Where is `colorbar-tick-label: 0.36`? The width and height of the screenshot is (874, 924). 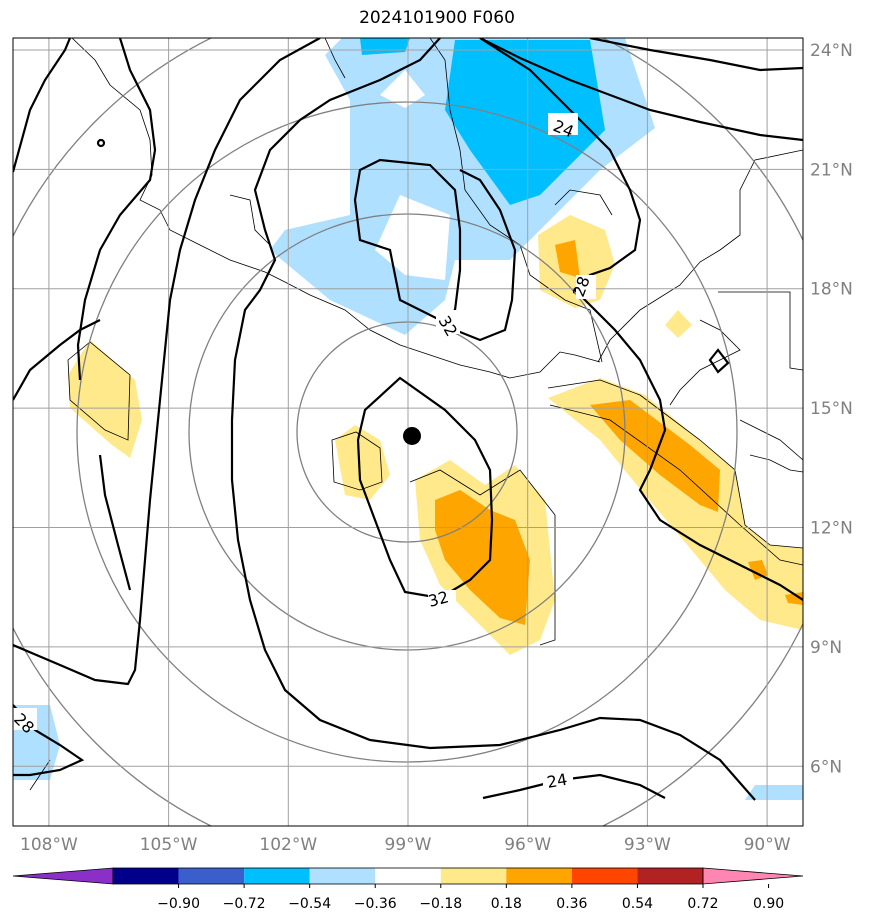
colorbar-tick-label: 0.36 is located at coordinates (571, 904).